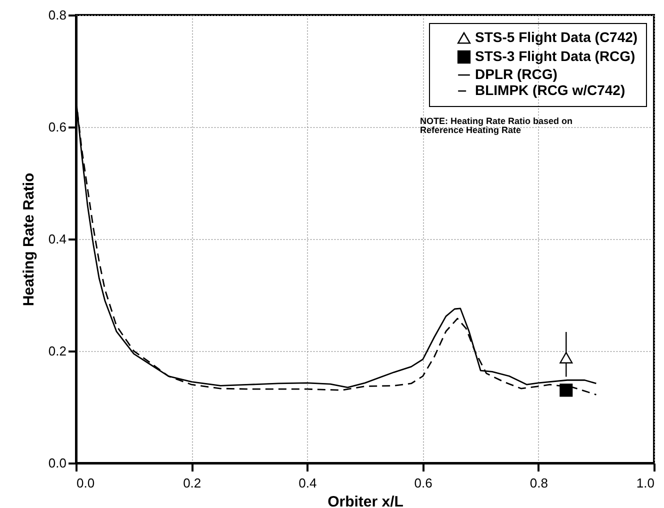 The height and width of the screenshot is (508, 664). I want to click on y-tick-label: 0.8, so click(57, 15).